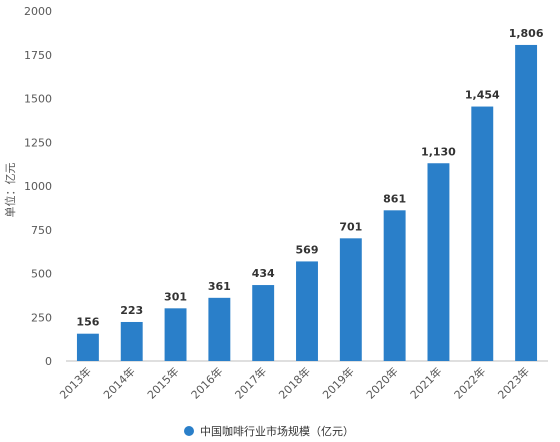  I want to click on legend-marker, so click(189, 431).